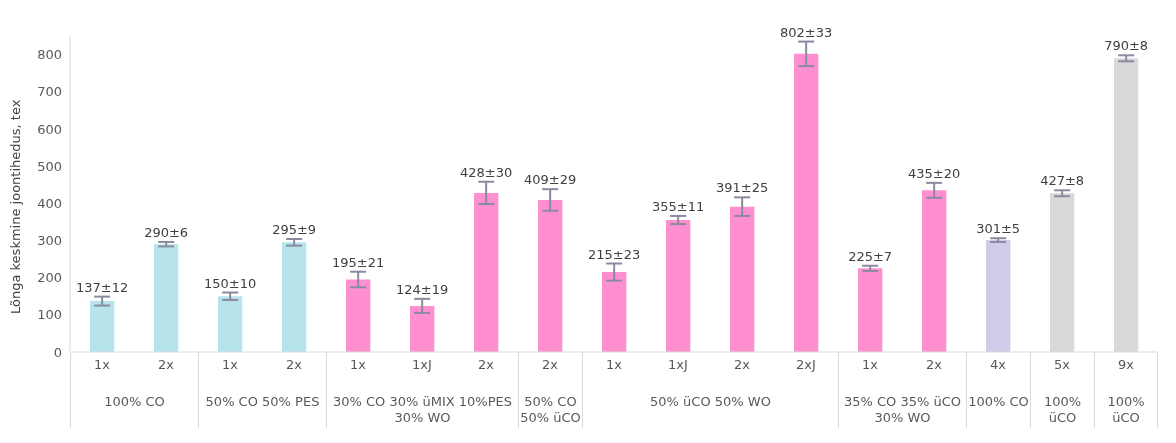 The width and height of the screenshot is (1176, 443). I want to click on text: 50% CO 50% üCO, so click(550, 409).